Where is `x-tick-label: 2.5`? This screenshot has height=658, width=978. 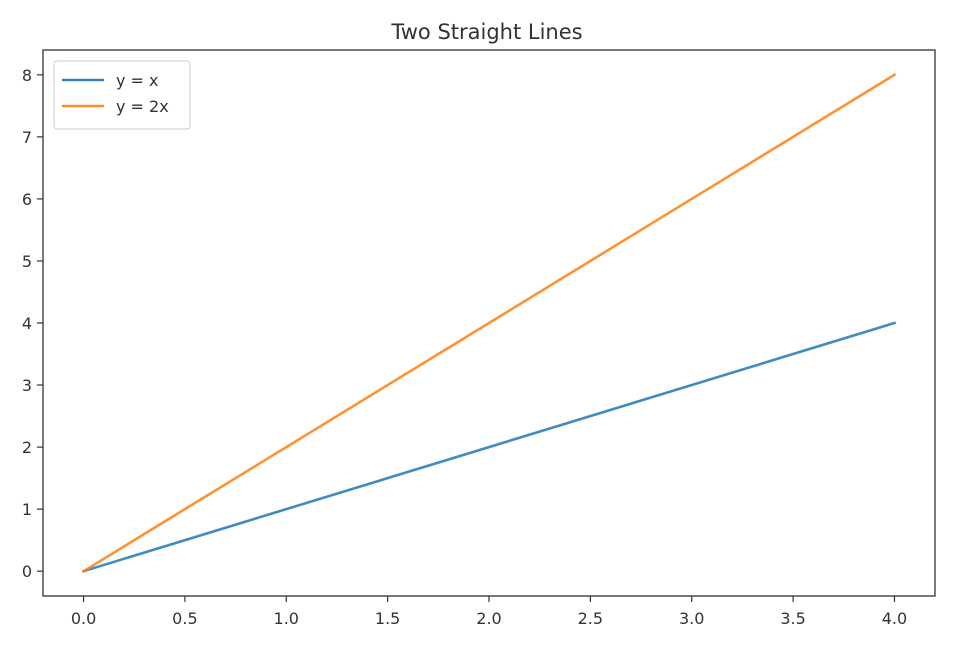 x-tick-label: 2.5 is located at coordinates (590, 618).